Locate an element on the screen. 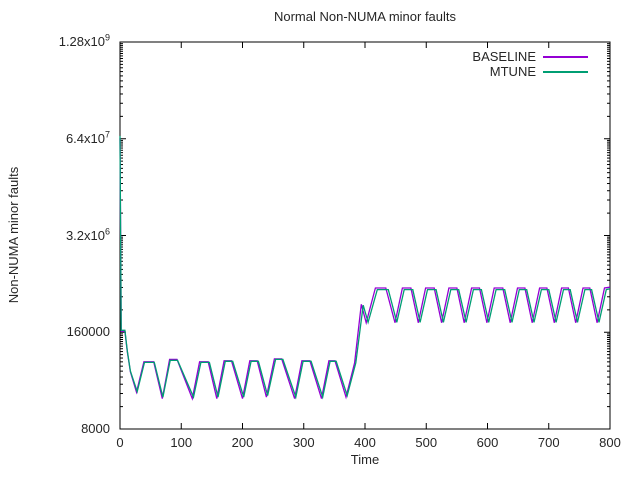 The width and height of the screenshot is (640, 480). x-tick-label: 0 is located at coordinates (120, 442).